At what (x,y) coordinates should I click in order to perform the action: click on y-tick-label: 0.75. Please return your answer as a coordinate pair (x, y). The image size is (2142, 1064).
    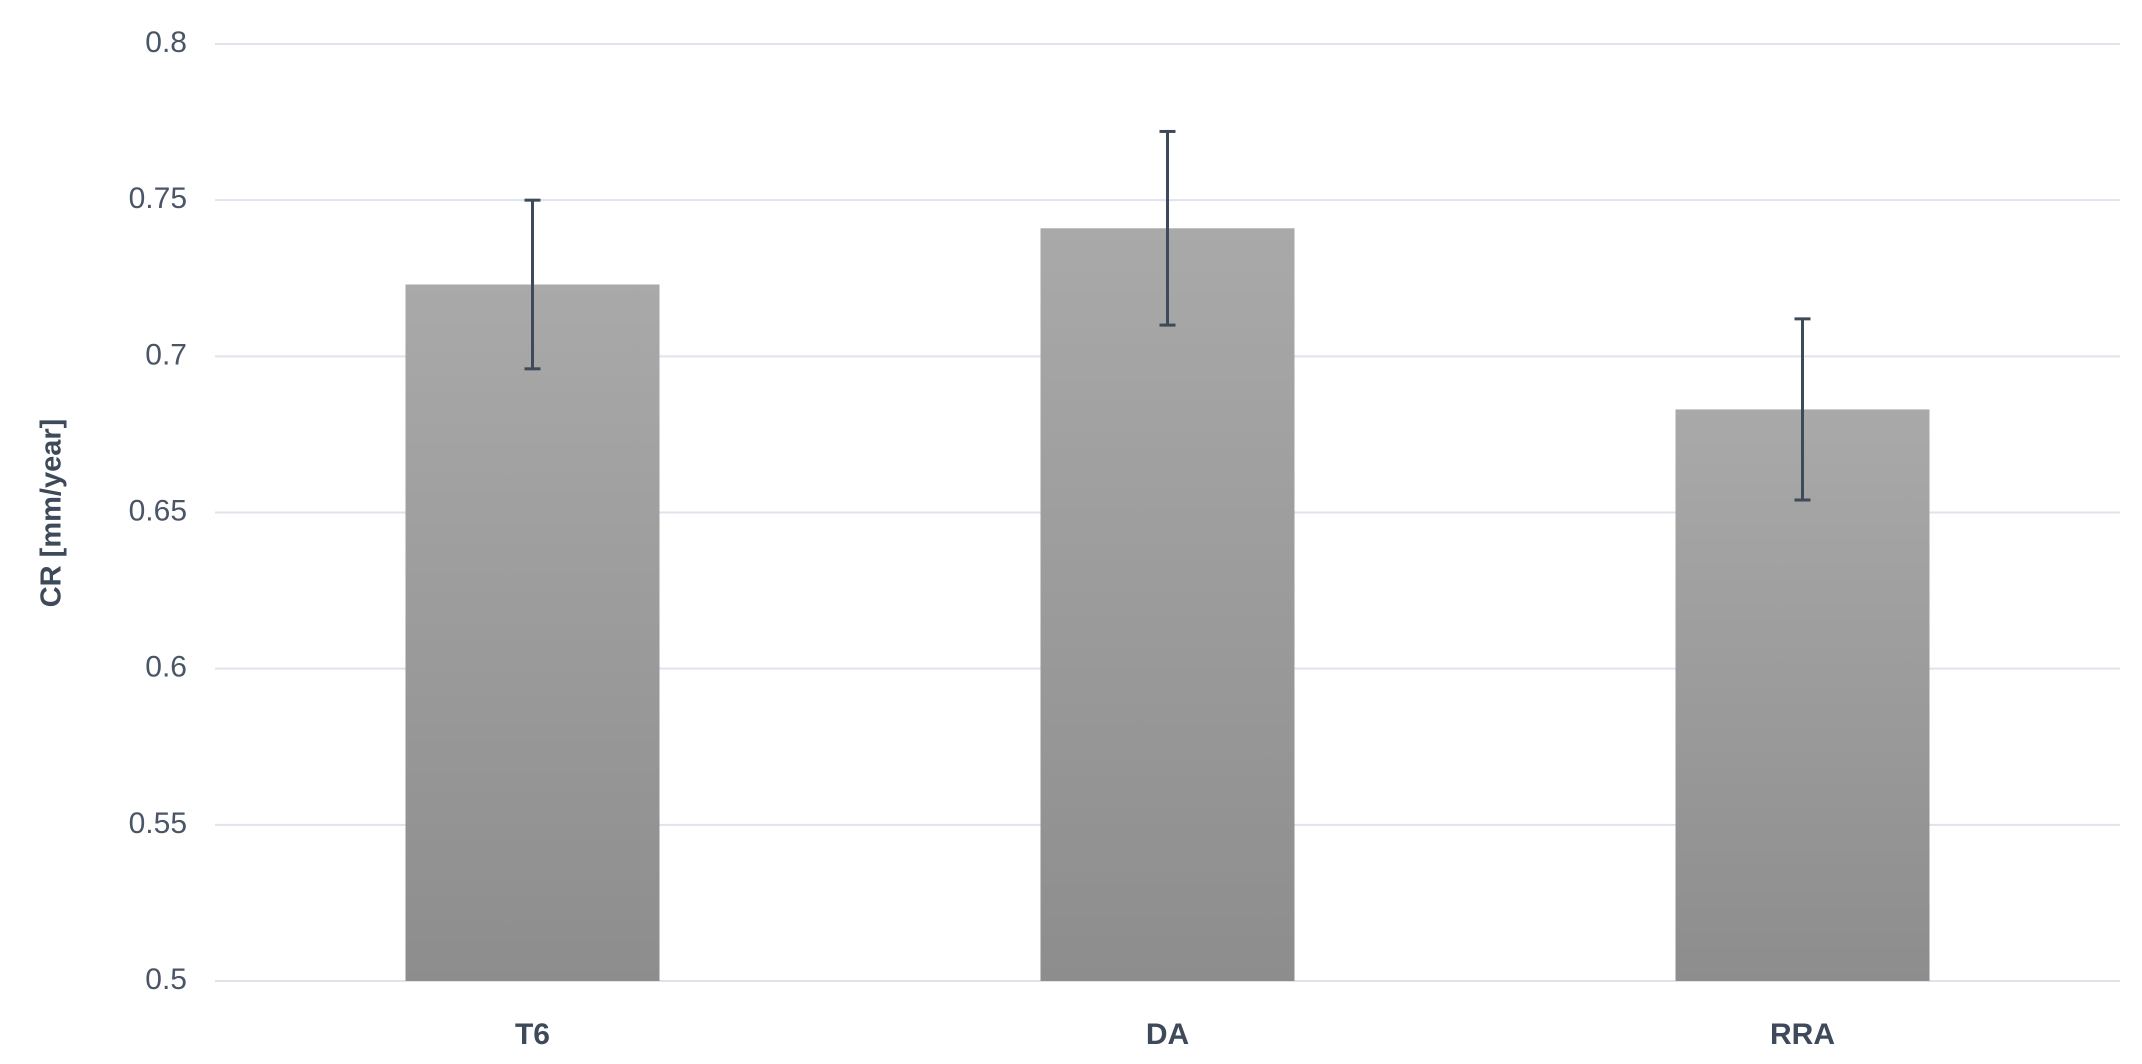
    Looking at the image, I should click on (158, 198).